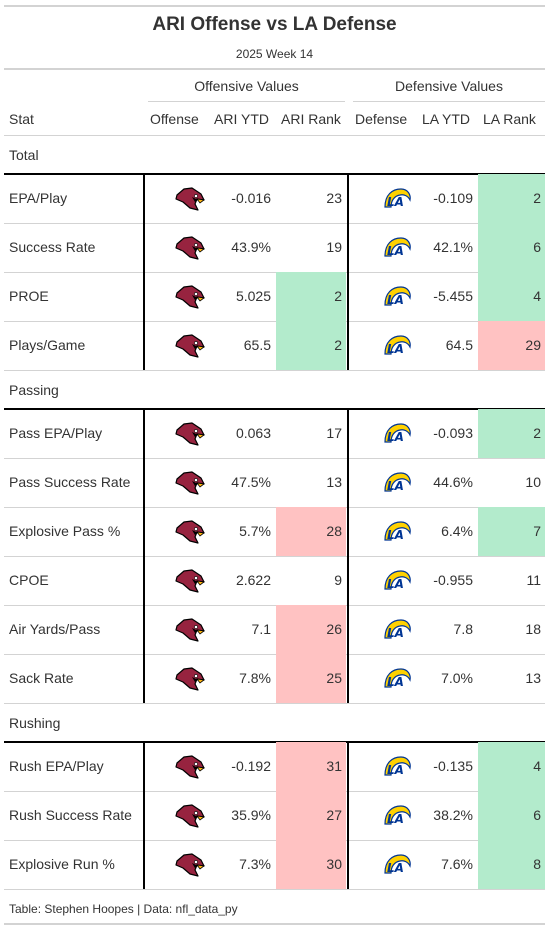 The height and width of the screenshot is (928, 549). I want to click on cell-stat: Air Yards/Pass, so click(55, 629).